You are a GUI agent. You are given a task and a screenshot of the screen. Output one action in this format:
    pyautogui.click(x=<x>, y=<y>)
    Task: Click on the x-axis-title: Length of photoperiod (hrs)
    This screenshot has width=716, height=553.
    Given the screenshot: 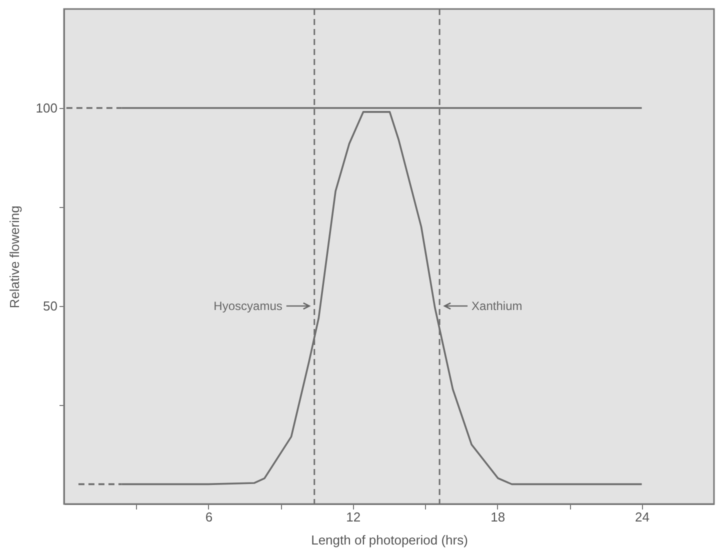 What is the action you would take?
    pyautogui.click(x=389, y=540)
    